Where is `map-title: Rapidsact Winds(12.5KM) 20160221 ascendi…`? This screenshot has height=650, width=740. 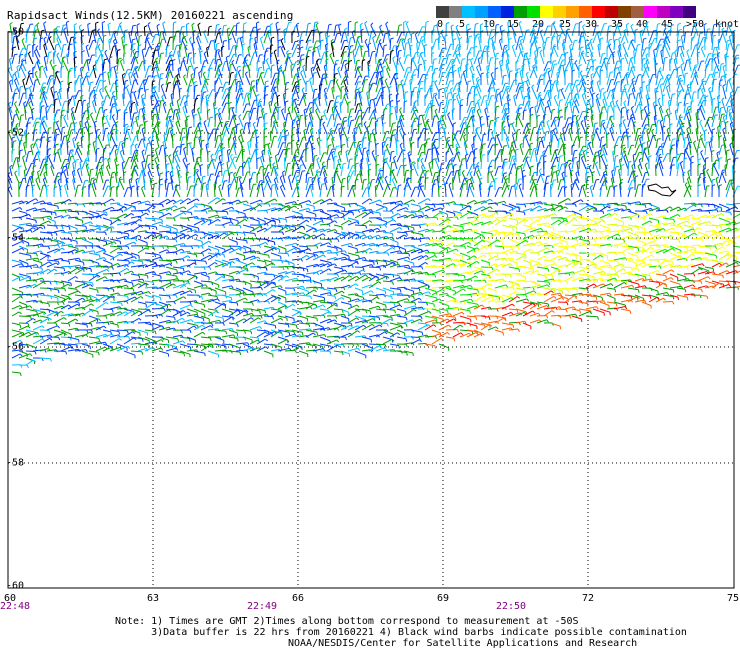
map-title: Rapidsact Winds(12.5KM) 20160221 ascendi… is located at coordinates (150, 15).